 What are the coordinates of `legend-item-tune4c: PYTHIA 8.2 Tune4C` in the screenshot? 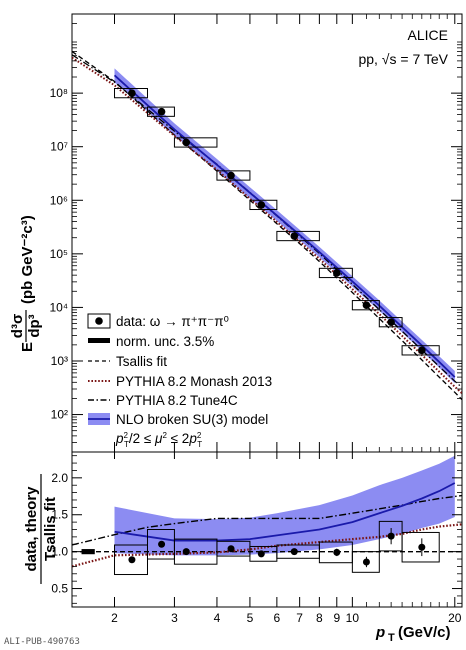 It's located at (163, 400).